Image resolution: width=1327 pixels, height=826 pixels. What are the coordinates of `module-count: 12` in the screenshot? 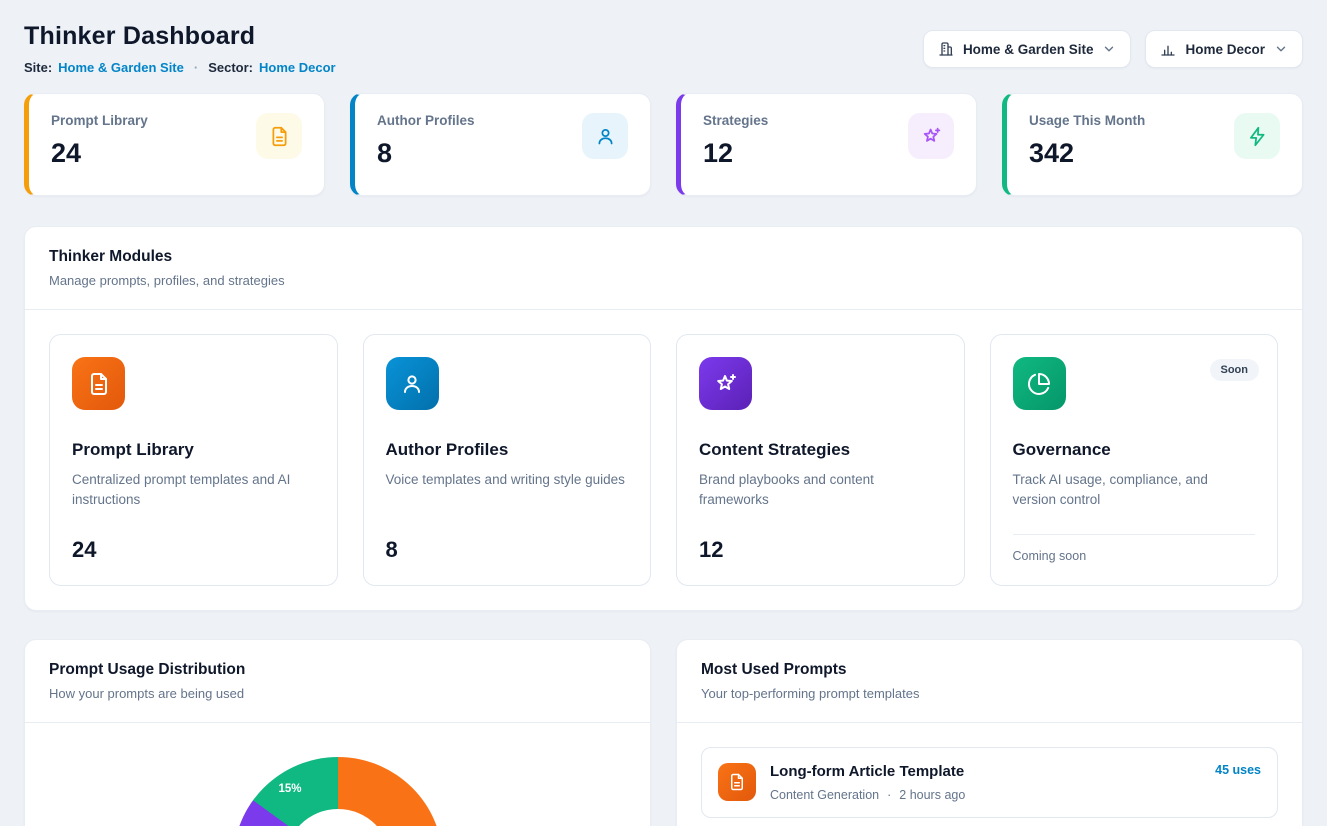 It's located at (711, 549).